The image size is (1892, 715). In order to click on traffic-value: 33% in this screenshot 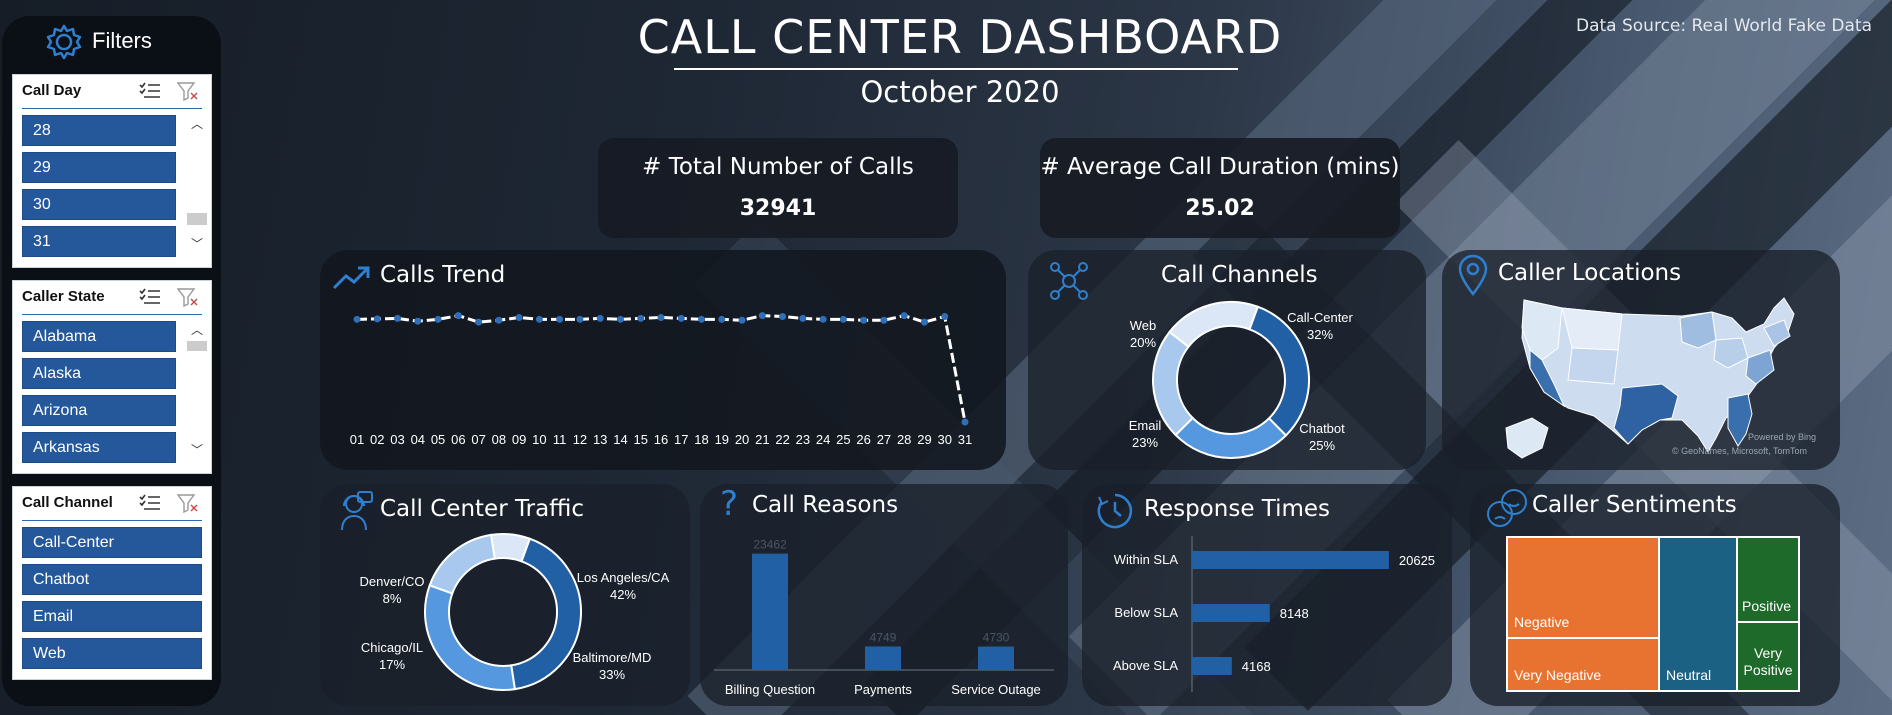, I will do `click(612, 674)`.